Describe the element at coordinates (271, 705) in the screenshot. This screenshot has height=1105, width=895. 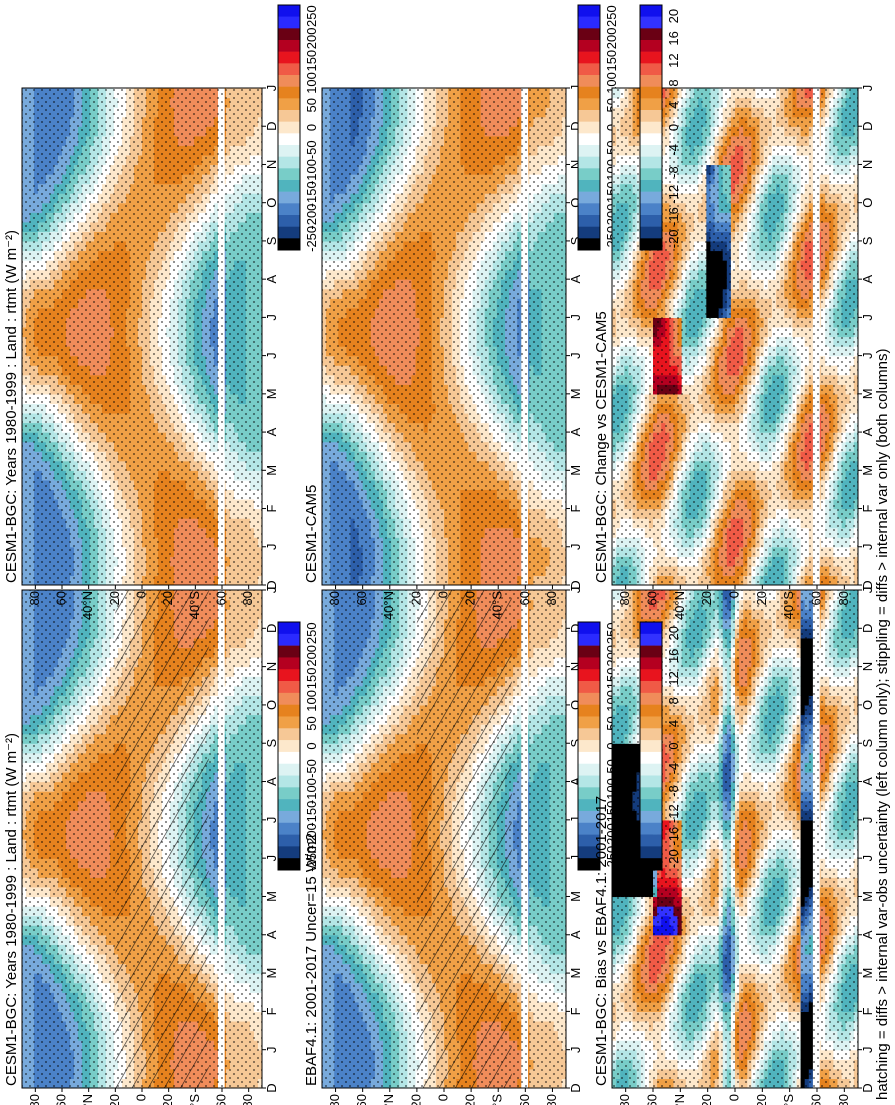
I see `month-tick-label: O` at that location.